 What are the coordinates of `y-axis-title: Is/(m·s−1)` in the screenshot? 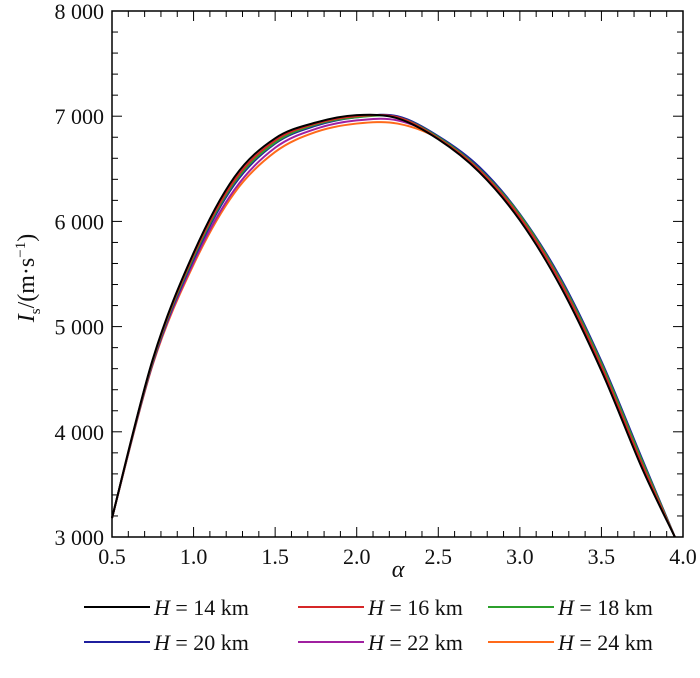 It's located at (28, 278).